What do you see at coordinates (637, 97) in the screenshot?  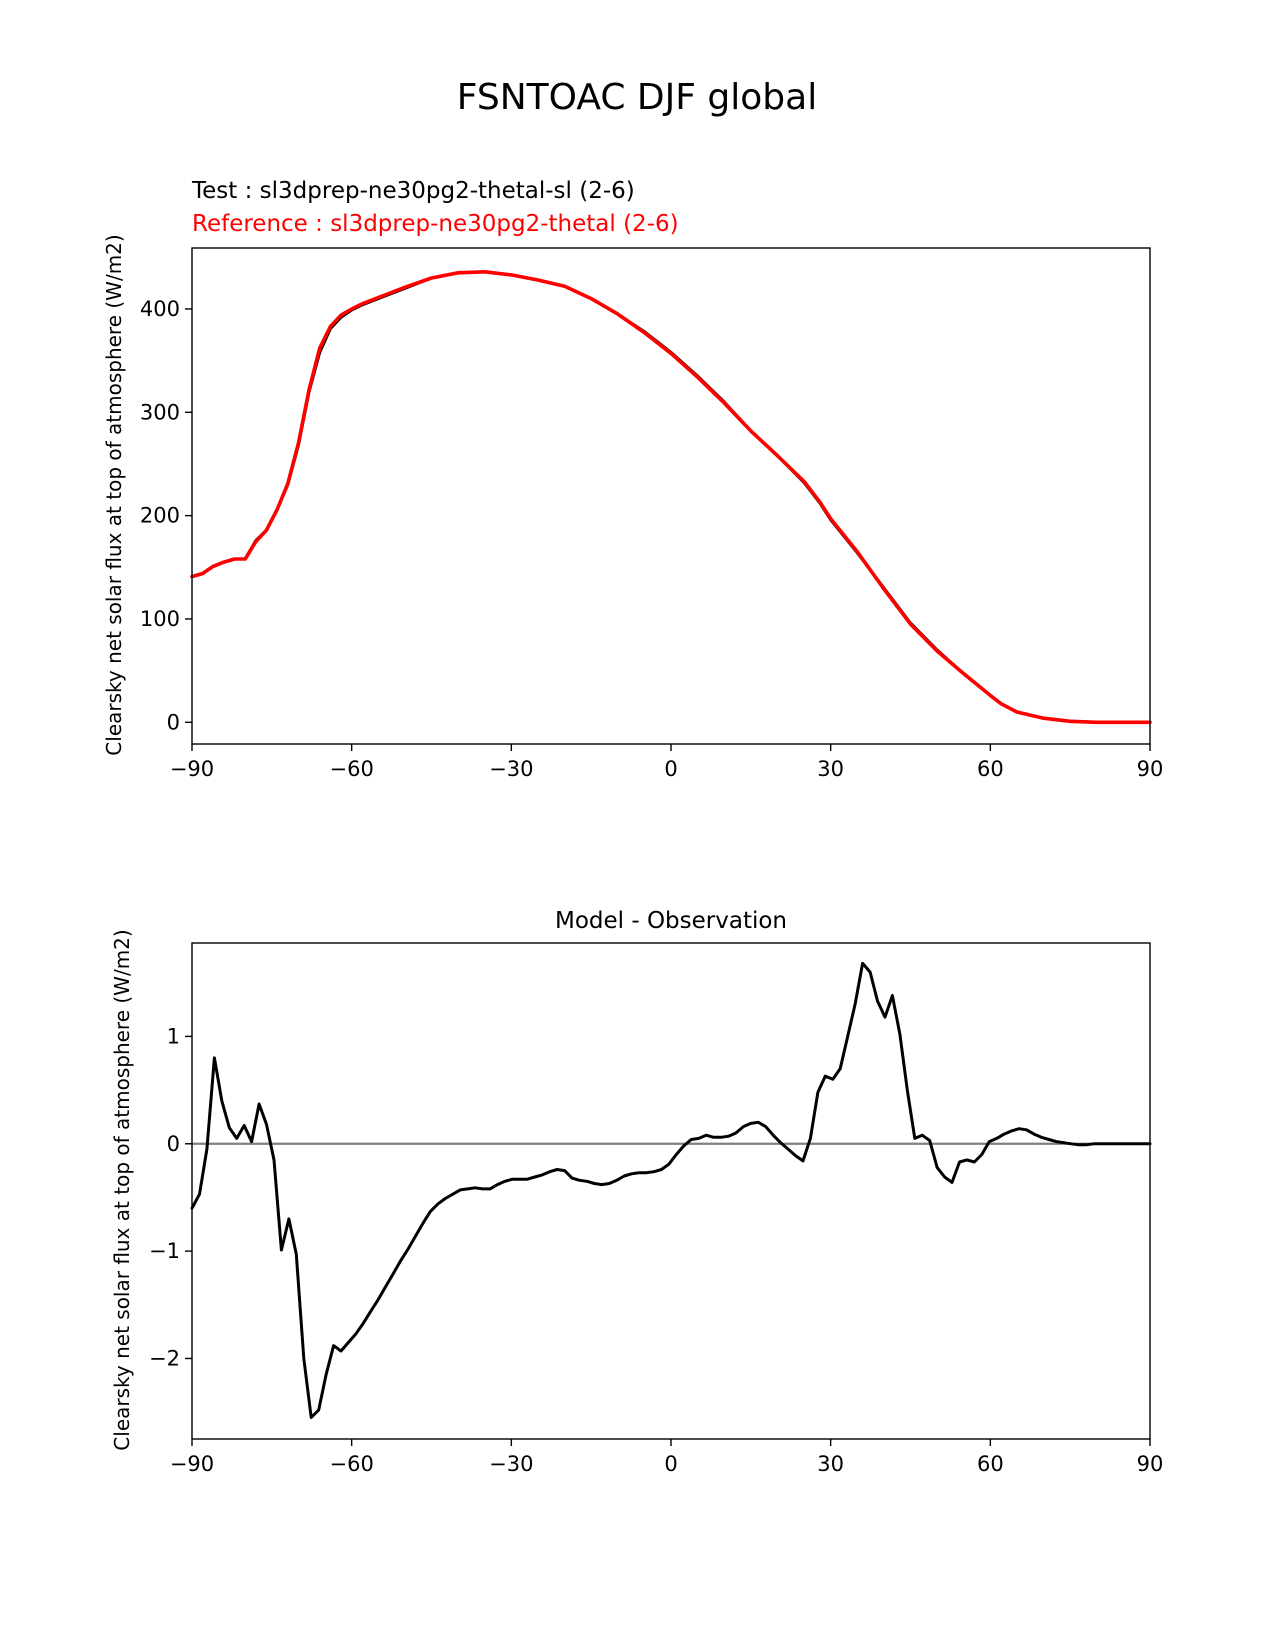 I see `figure-title: FSNTOAC DJF global` at bounding box center [637, 97].